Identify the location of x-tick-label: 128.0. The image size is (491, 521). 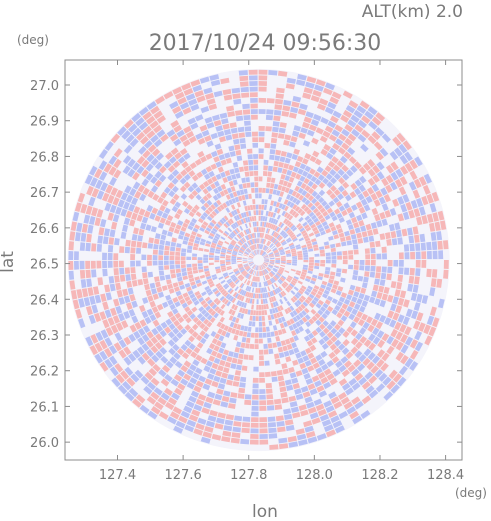
(314, 475).